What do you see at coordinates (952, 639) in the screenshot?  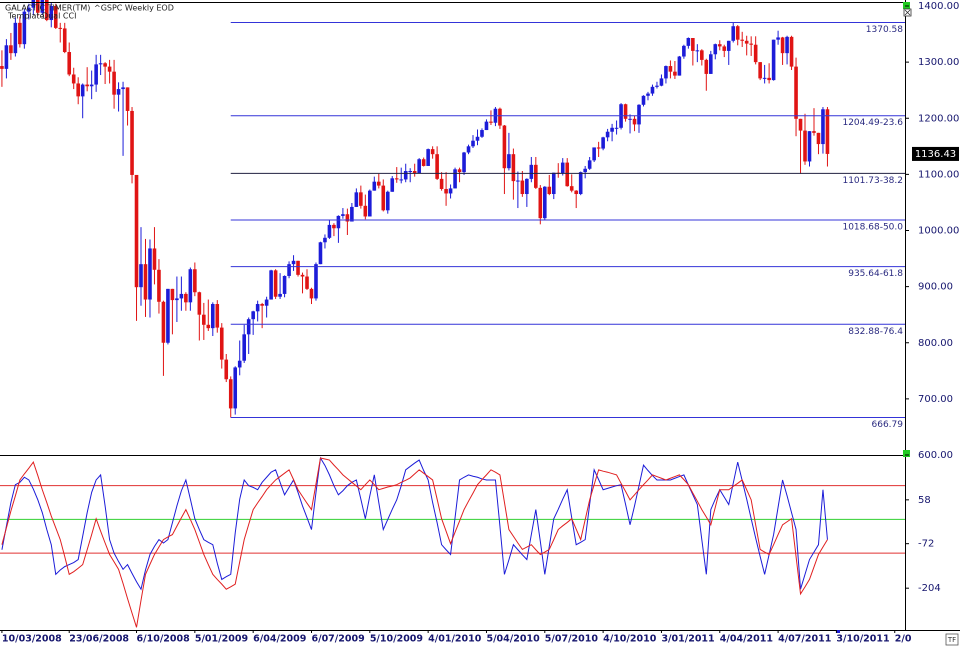 I see `tf-button` at bounding box center [952, 639].